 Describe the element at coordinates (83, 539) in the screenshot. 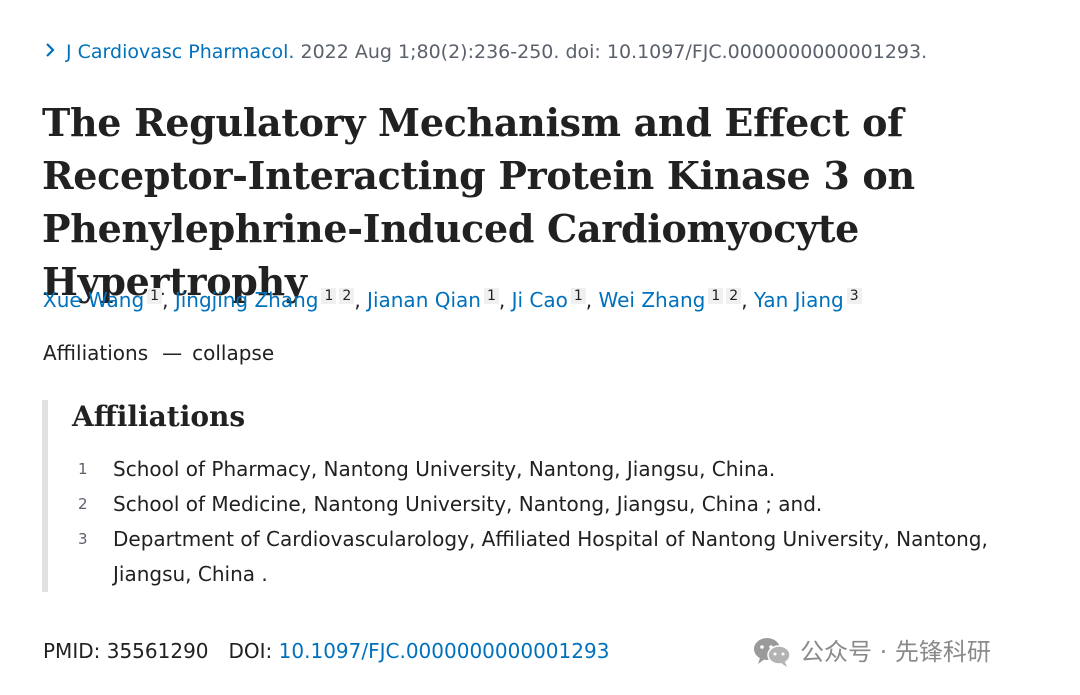

I see `affiliation-number: 3` at that location.